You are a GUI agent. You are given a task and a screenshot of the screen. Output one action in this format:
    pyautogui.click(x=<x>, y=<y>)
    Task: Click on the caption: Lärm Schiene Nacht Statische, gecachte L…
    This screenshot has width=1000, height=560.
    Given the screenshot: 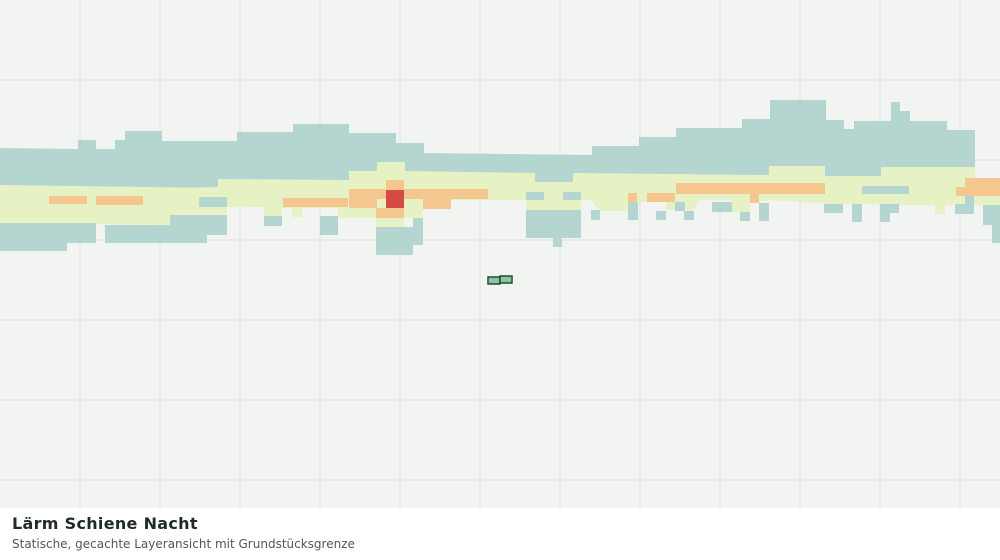 What is the action you would take?
    pyautogui.click(x=500, y=534)
    